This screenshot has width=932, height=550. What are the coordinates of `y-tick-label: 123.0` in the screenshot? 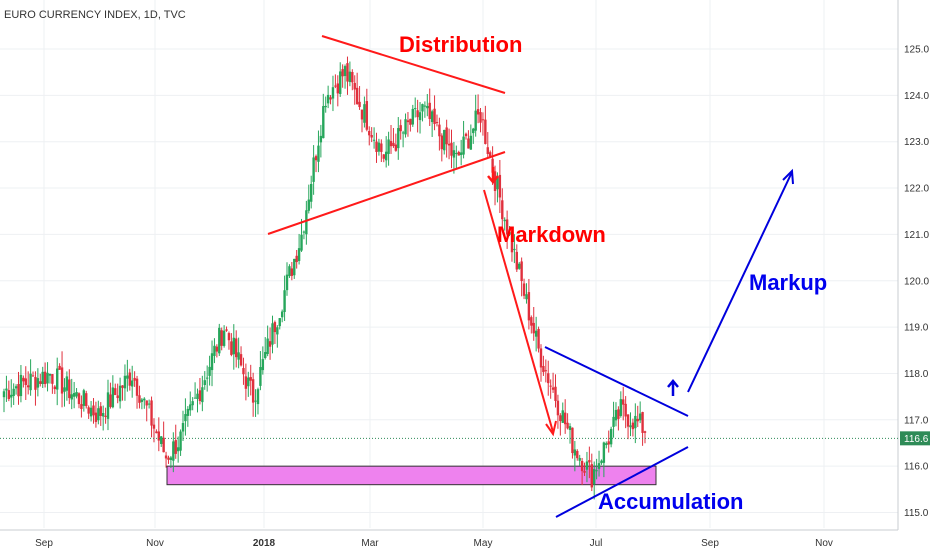 It's located at (916, 142).